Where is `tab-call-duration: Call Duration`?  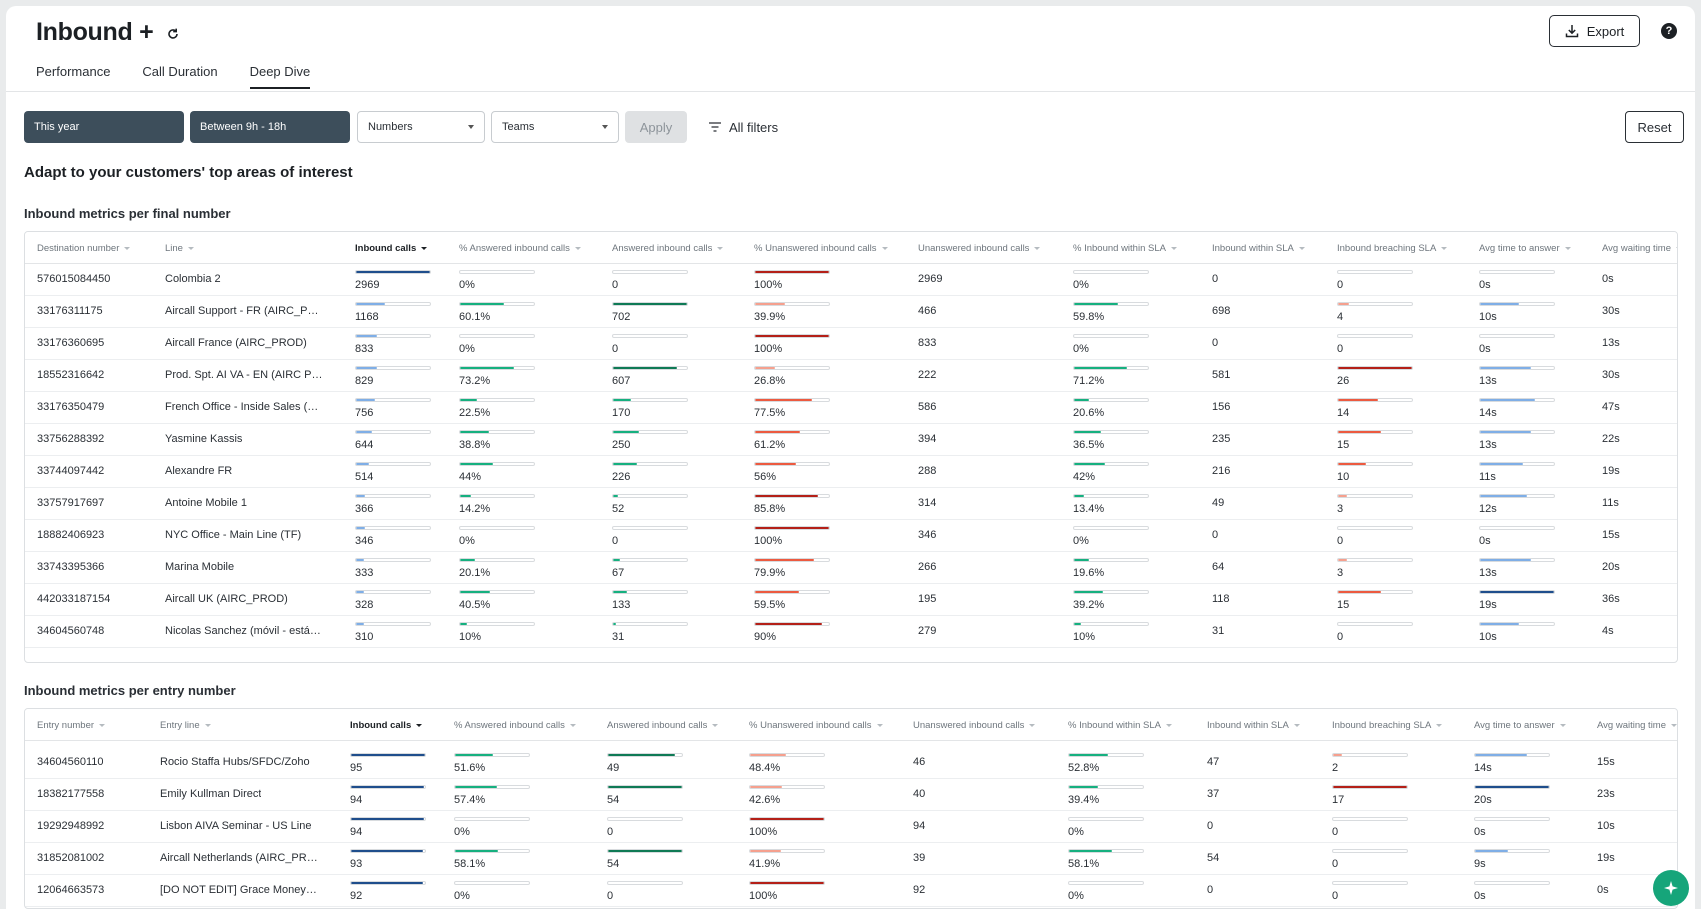
tab-call-duration: Call Duration is located at coordinates (180, 71).